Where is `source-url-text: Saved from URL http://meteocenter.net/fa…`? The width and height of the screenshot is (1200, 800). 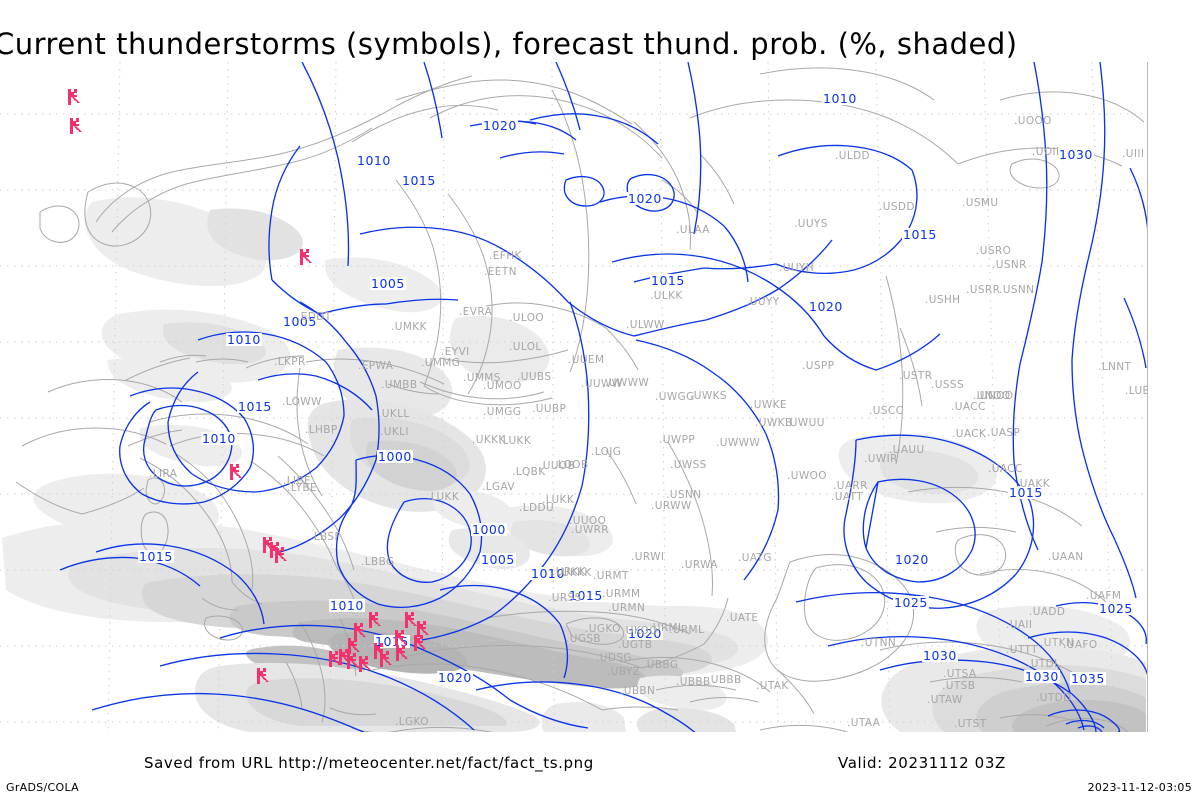 source-url-text: Saved from URL http://meteocenter.net/fa… is located at coordinates (369, 763).